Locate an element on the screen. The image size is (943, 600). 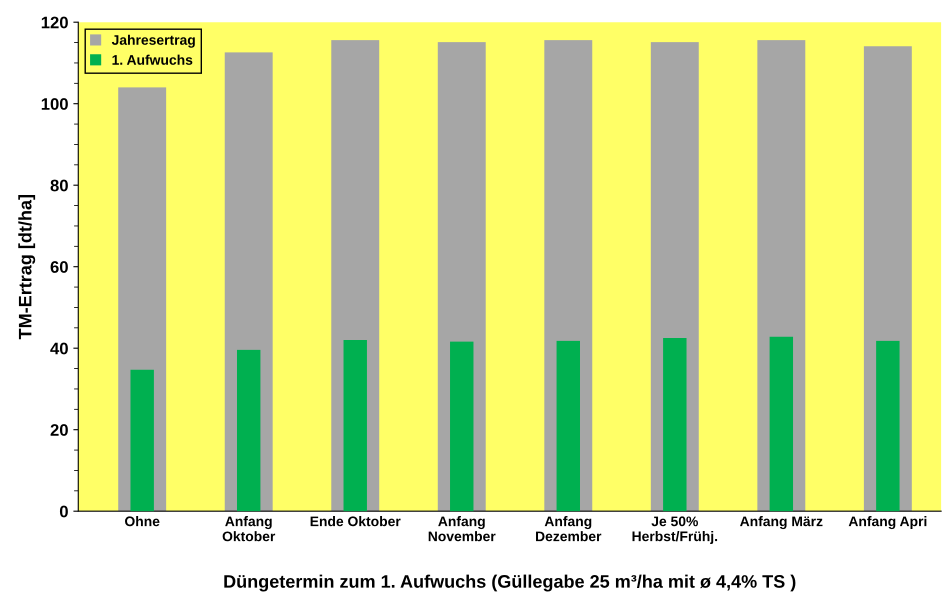
y-axis-title: TM-Ertrag [dt/ha] is located at coordinates (27, 267).